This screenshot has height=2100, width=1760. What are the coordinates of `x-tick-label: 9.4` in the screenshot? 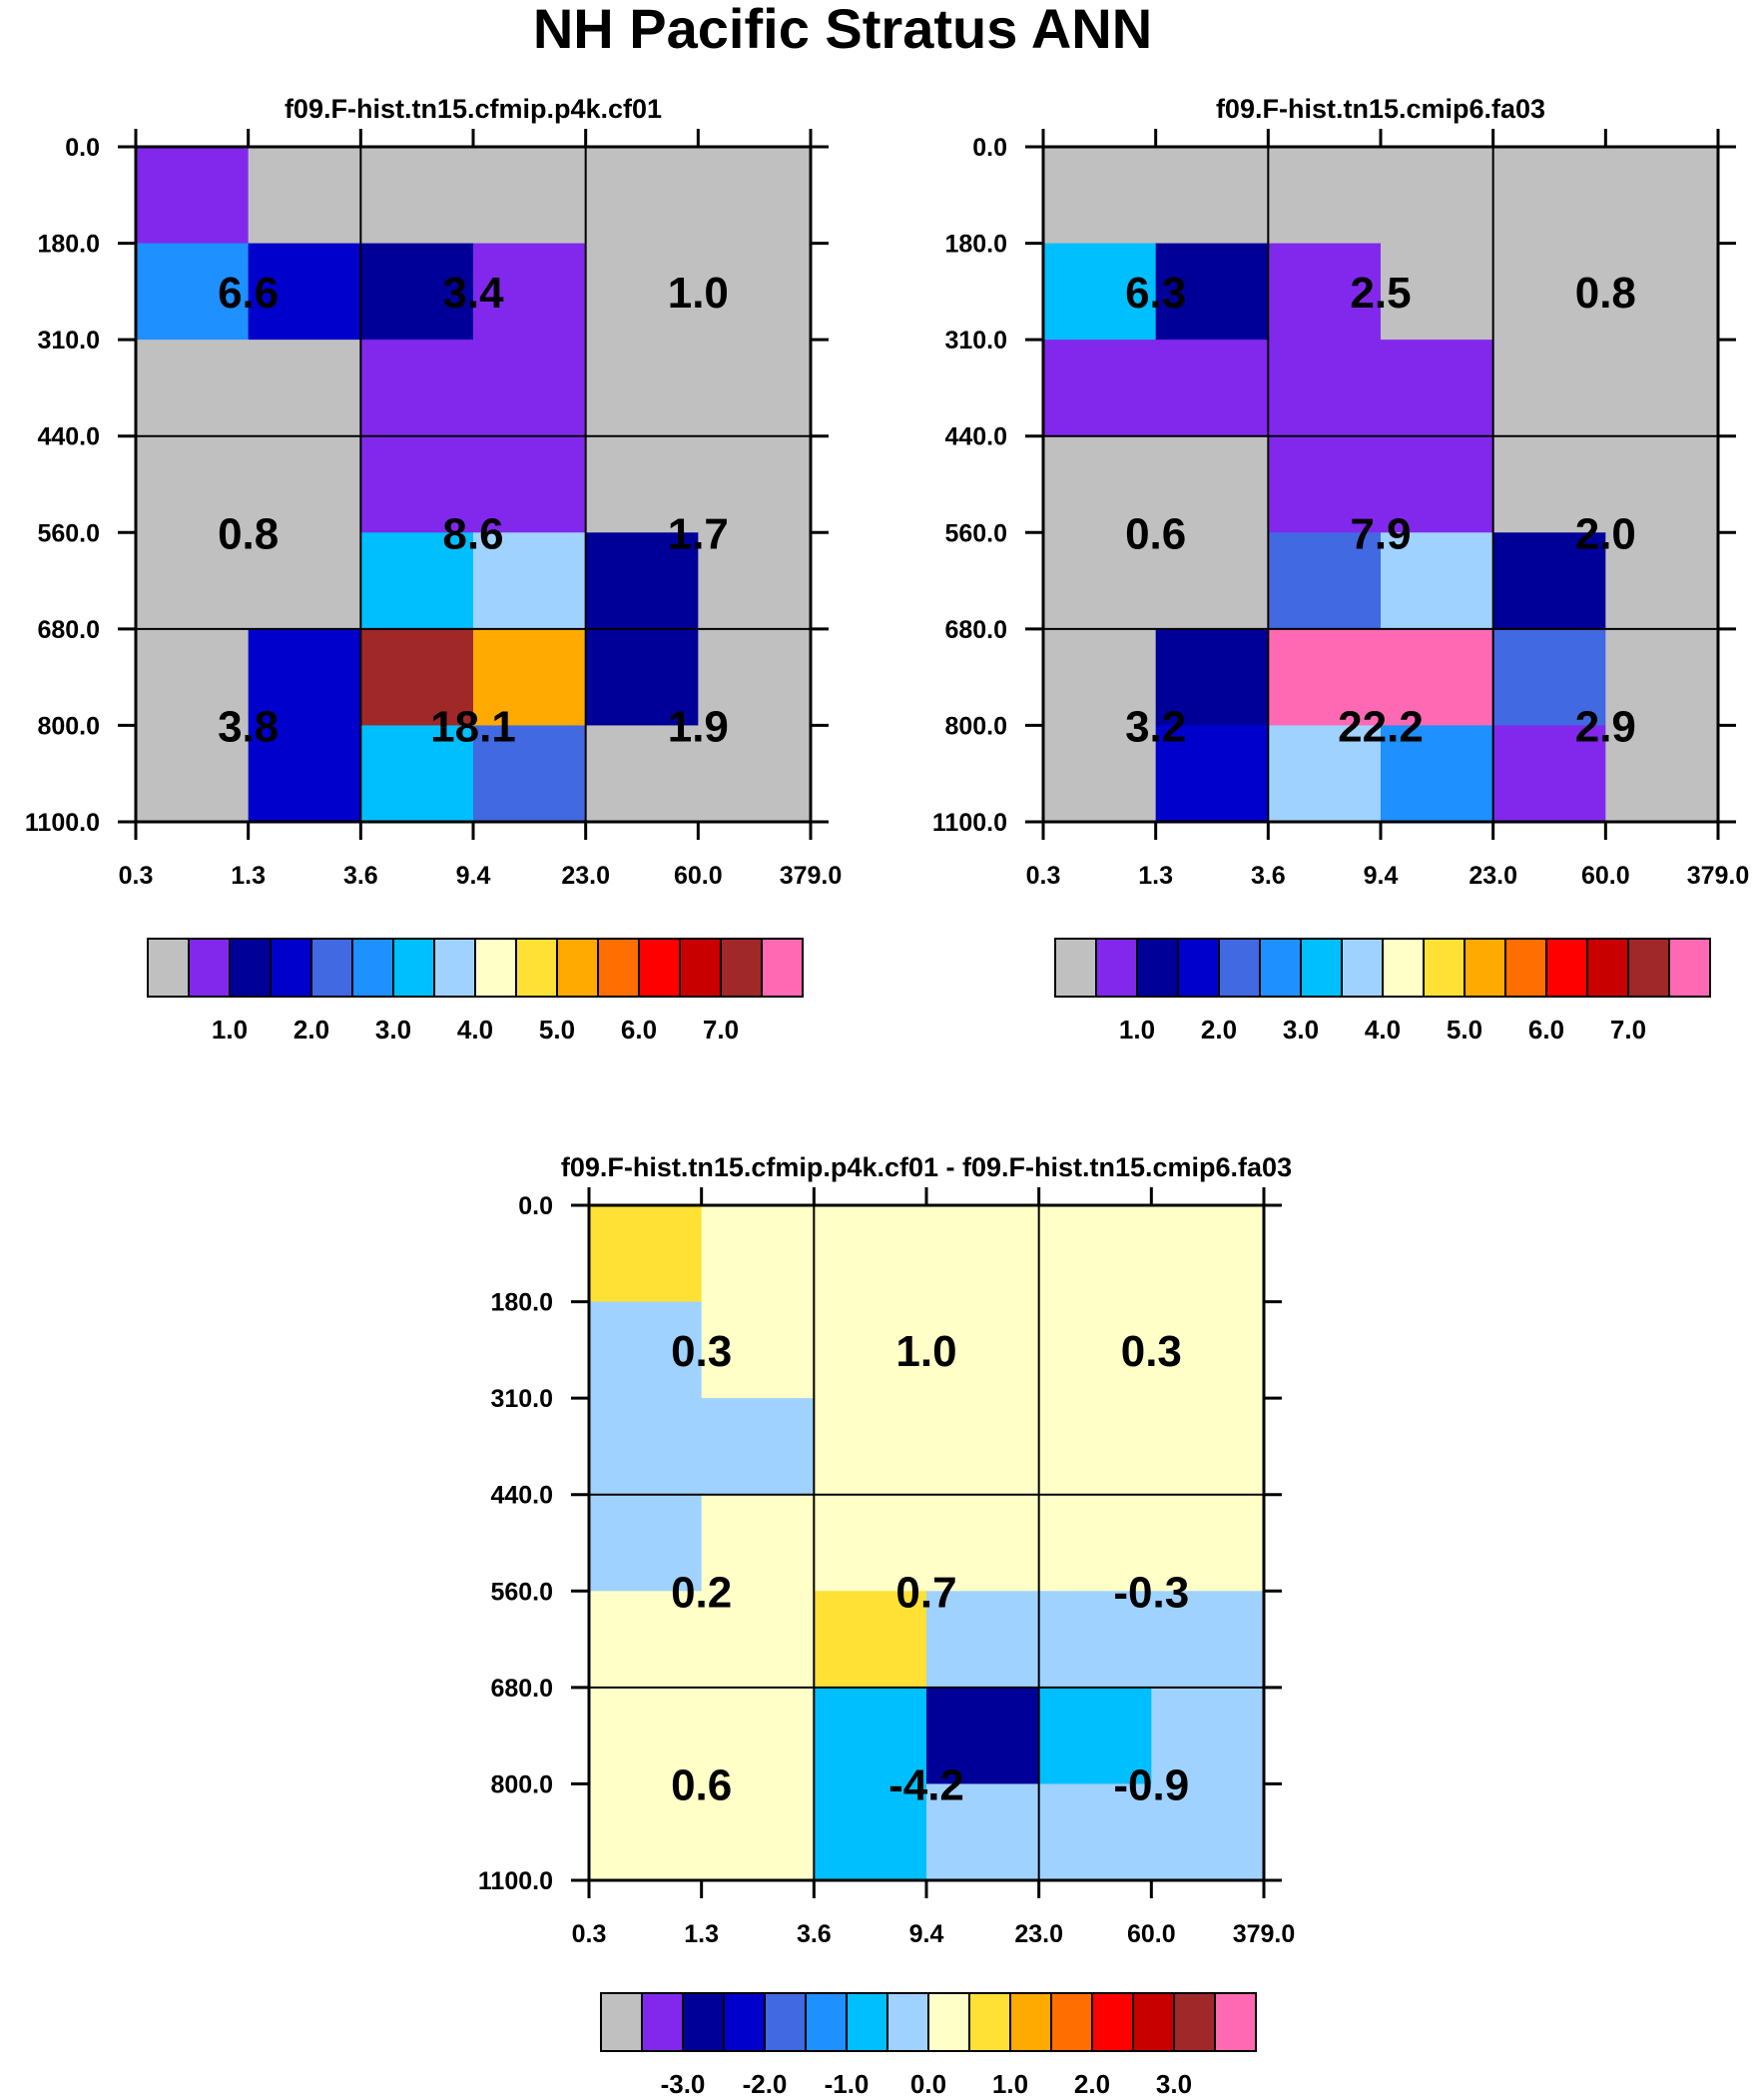 It's located at (927, 1934).